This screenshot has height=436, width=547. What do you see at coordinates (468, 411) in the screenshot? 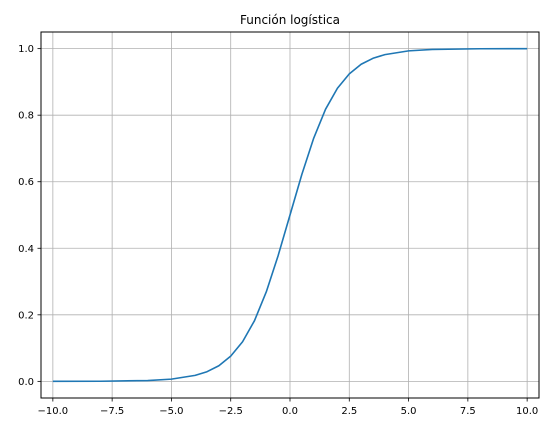
I see `x-tick-label: 7.5` at bounding box center [468, 411].